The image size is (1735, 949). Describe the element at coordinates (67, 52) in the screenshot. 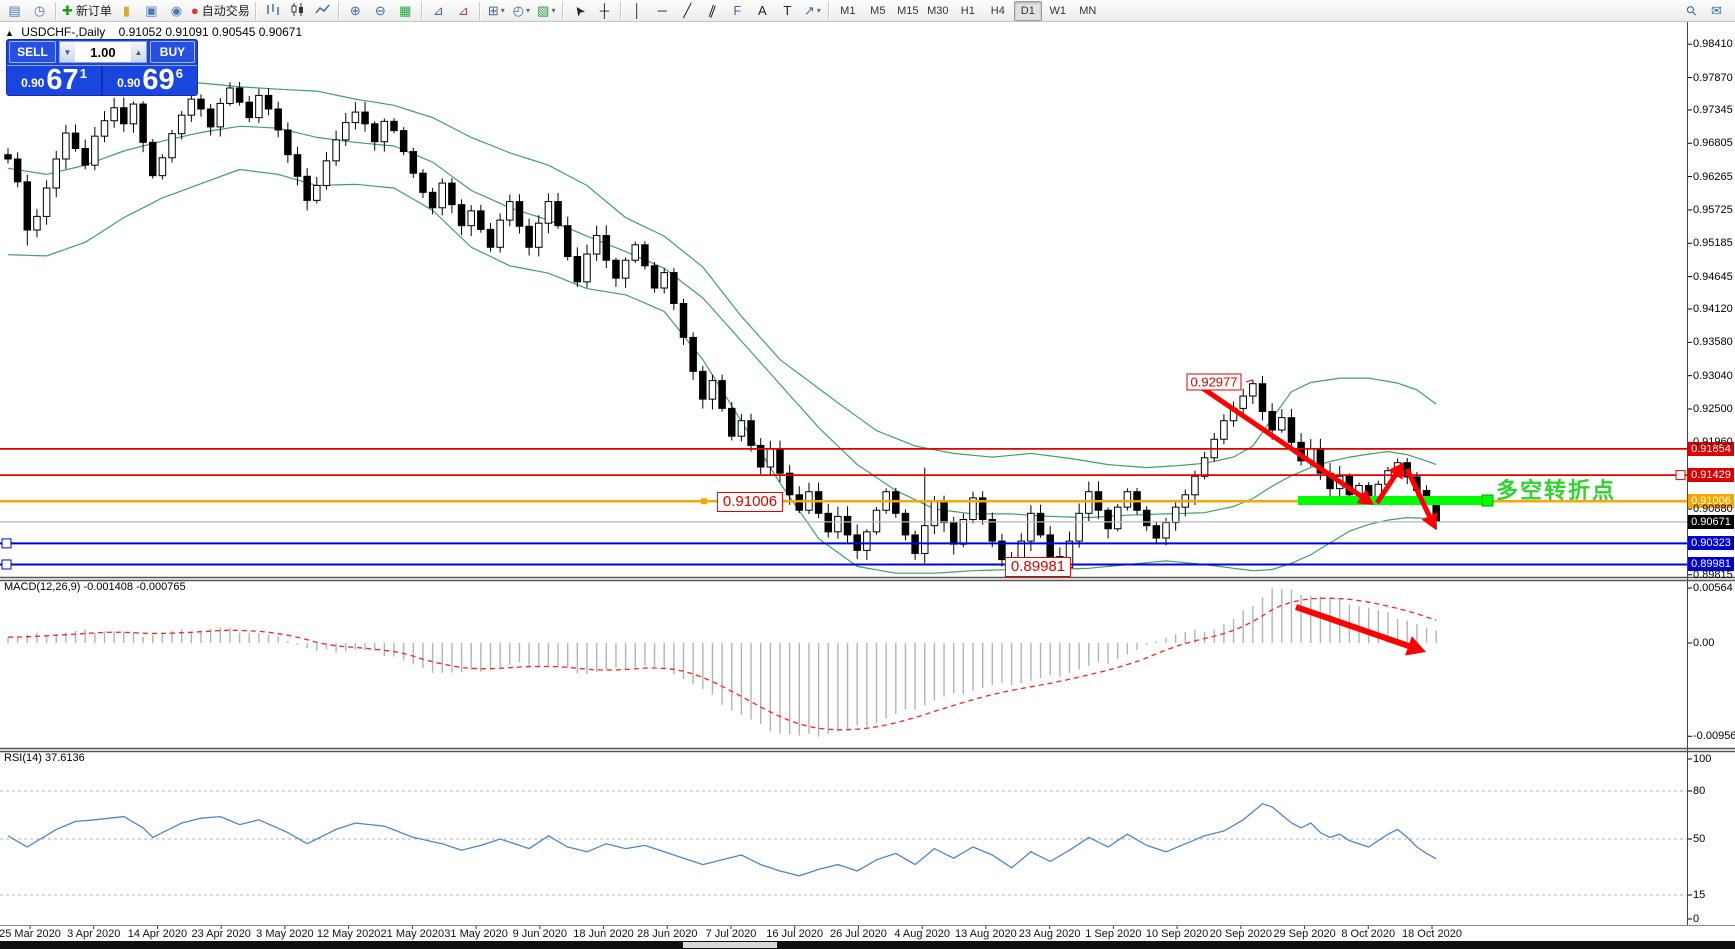

I see `volume-decrease-button: ▼` at that location.